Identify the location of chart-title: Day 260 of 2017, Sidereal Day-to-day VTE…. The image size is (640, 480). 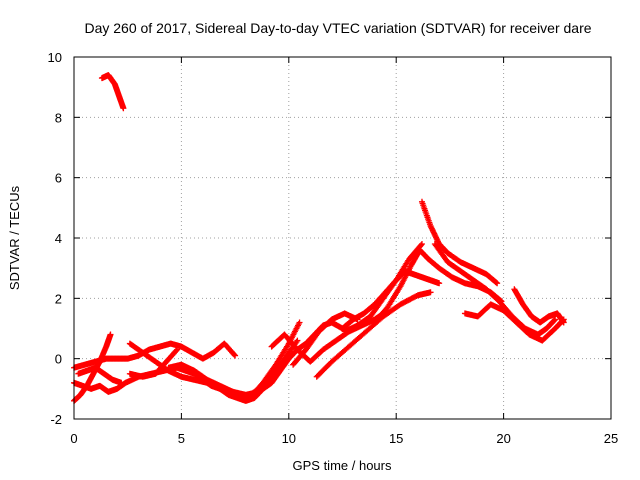
(337, 28).